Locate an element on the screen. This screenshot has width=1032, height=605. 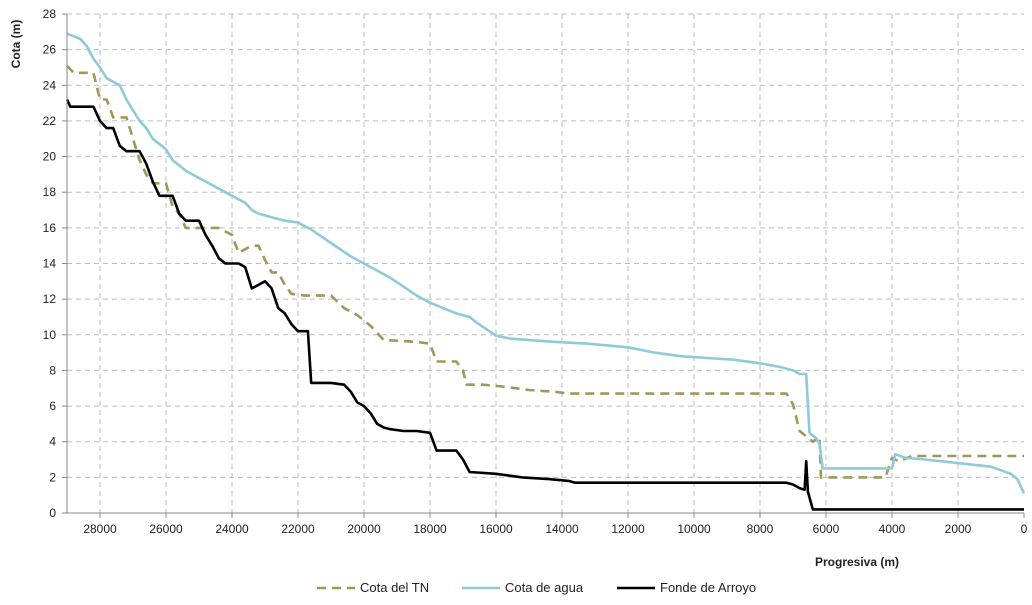
y-tick-label-28: 28 is located at coordinates (50, 14).